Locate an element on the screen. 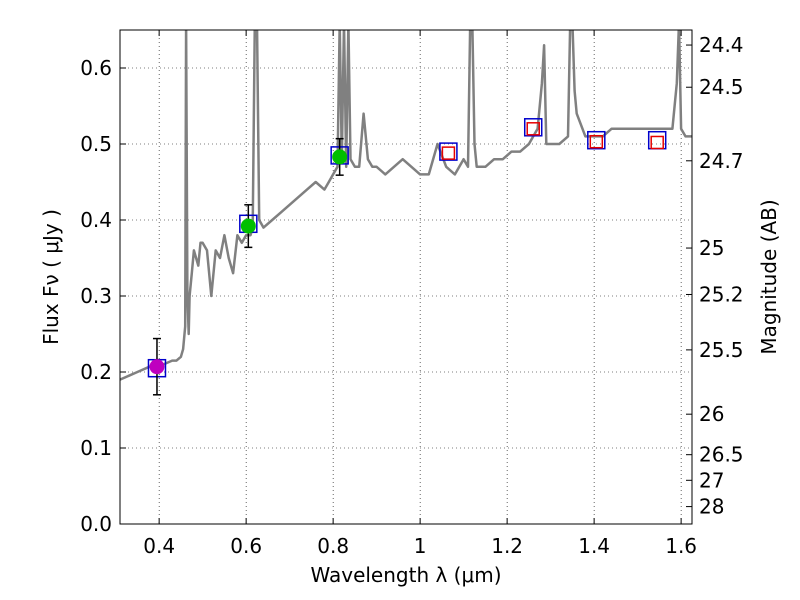  y-tick-label: 0.2 is located at coordinates (96, 372).